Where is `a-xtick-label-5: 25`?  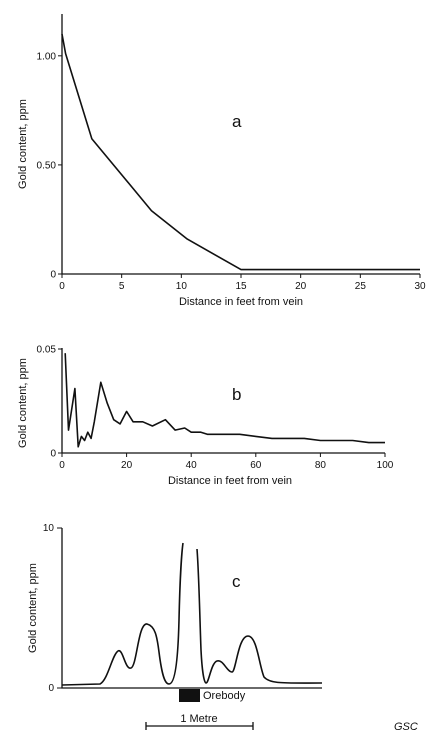 a-xtick-label-5: 25 is located at coordinates (361, 286).